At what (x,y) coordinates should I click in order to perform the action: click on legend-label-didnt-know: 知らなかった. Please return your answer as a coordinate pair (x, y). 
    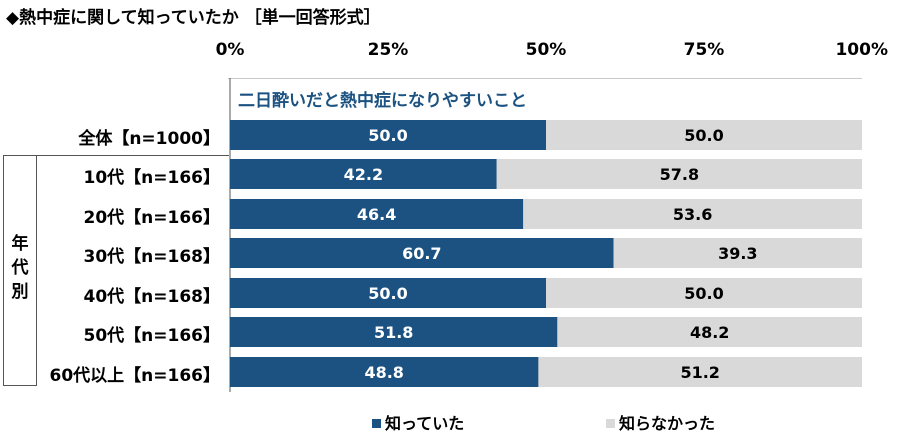
    Looking at the image, I should click on (667, 423).